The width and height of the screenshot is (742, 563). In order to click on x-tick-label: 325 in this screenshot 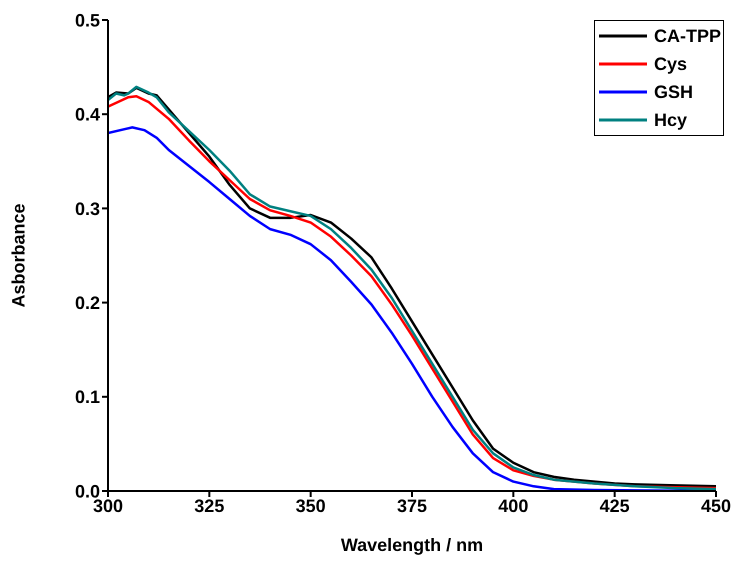, I will do `click(209, 506)`.